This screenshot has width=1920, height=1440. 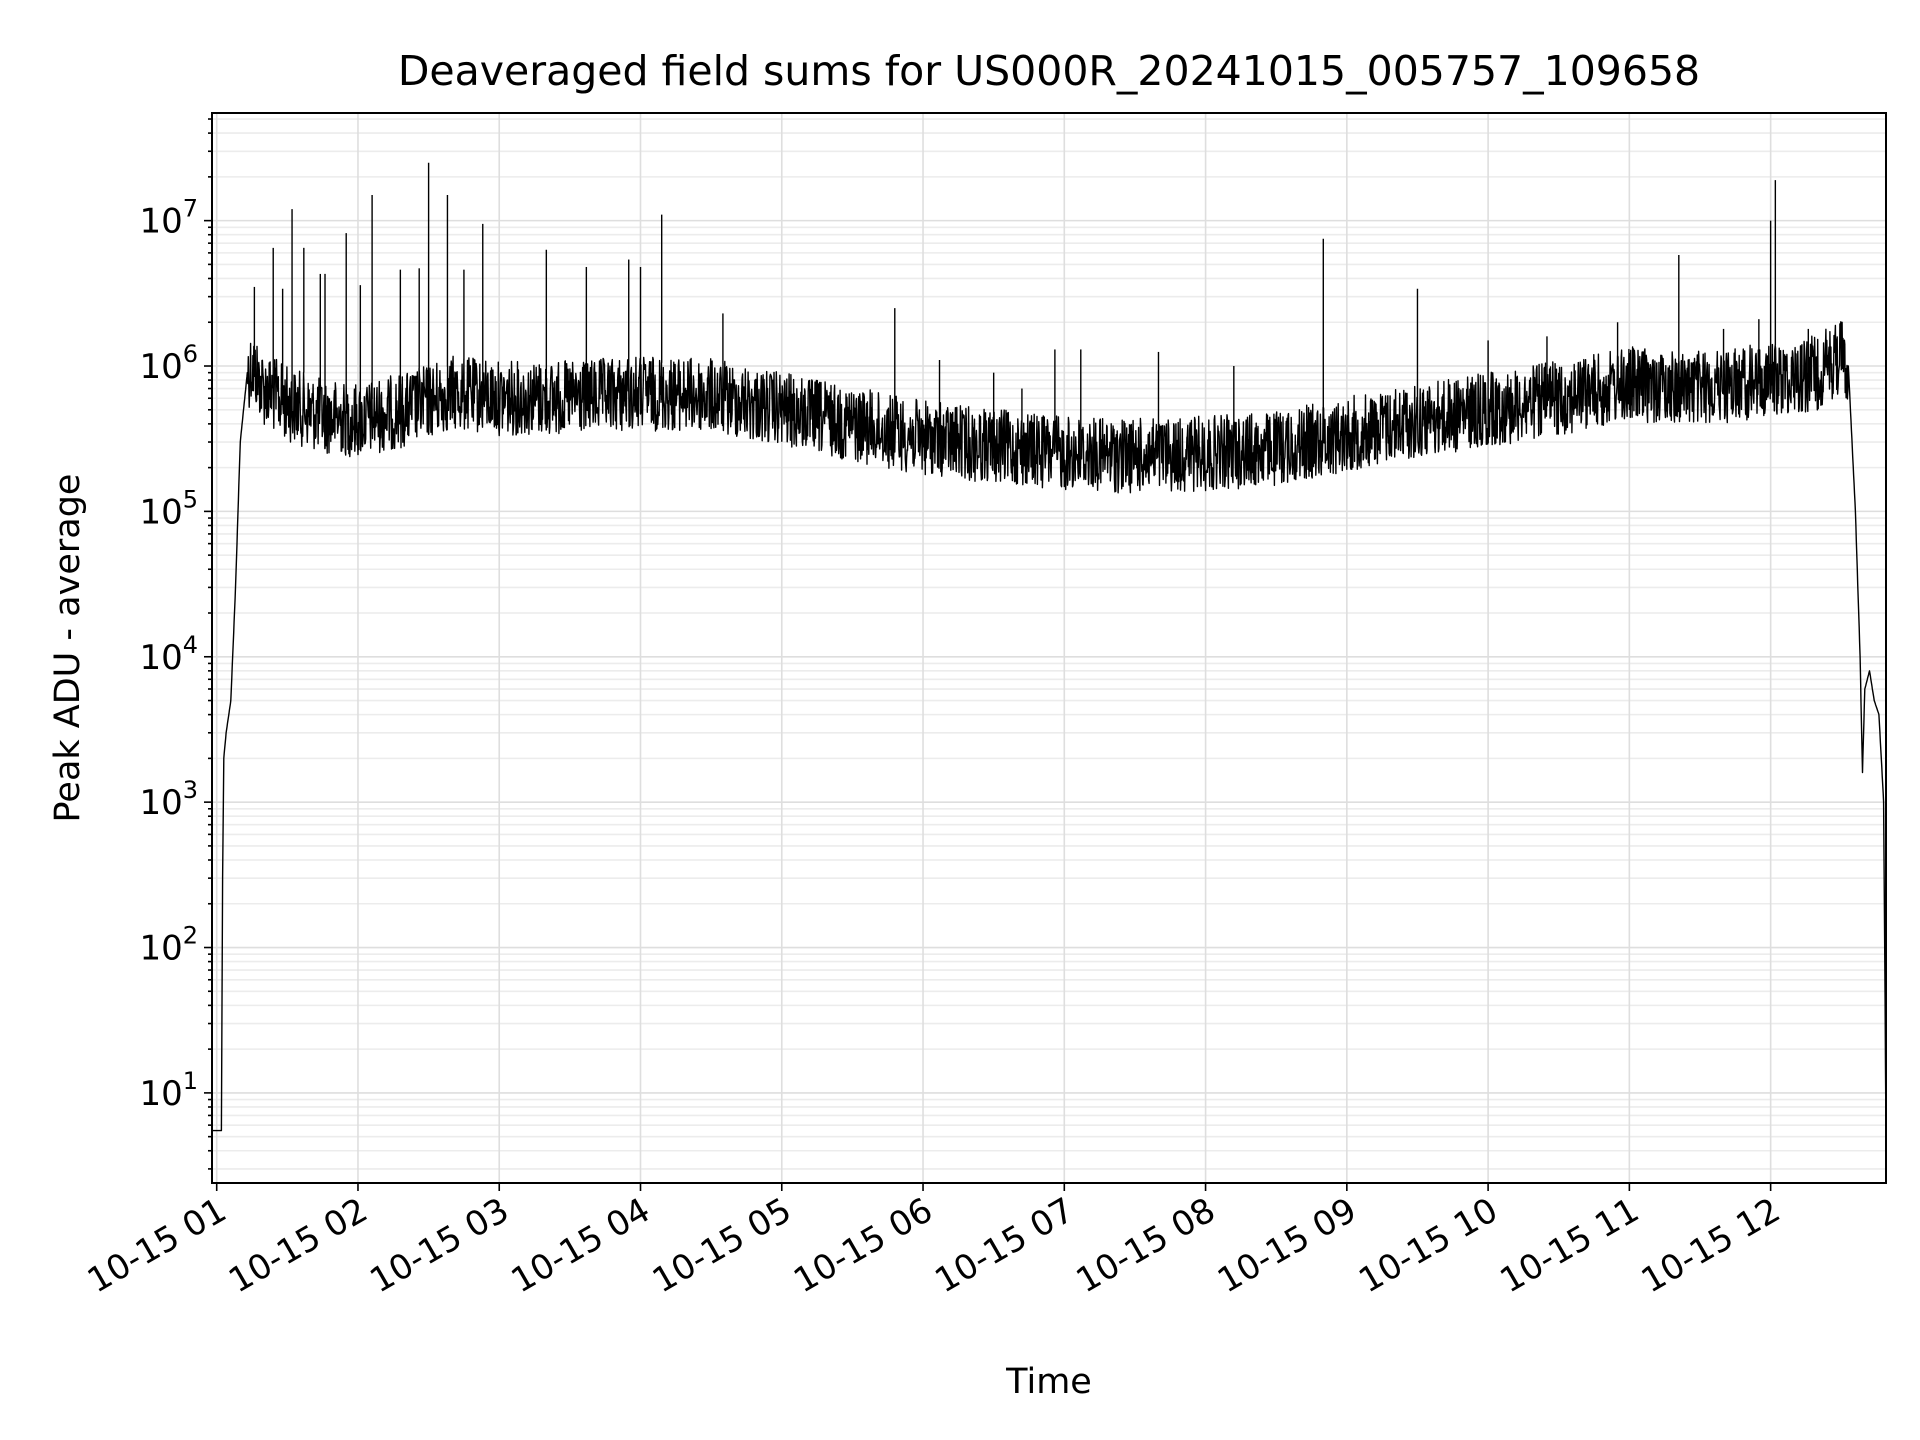 What do you see at coordinates (68, 648) in the screenshot?
I see `y-axis-label: Peak ADU - average` at bounding box center [68, 648].